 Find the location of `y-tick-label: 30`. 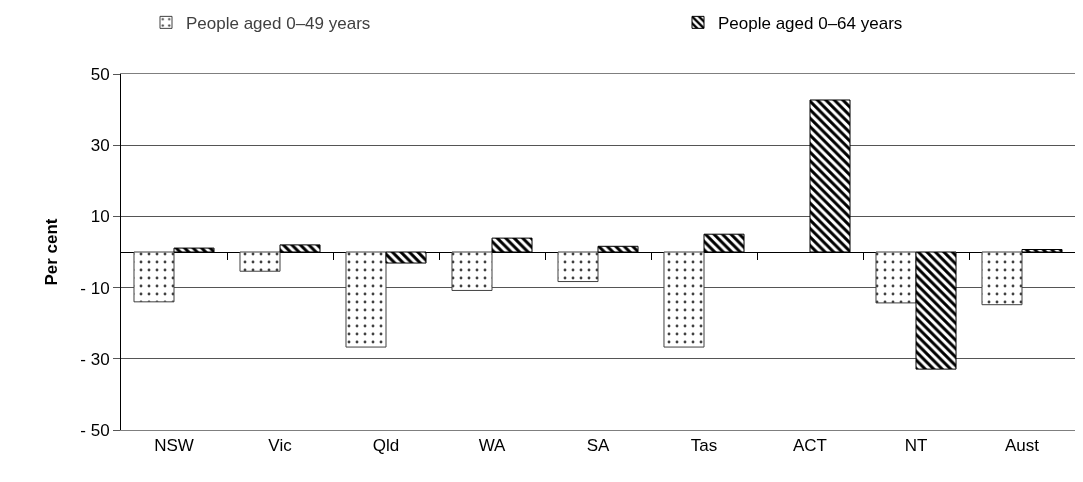

y-tick-label: 30 is located at coordinates (100, 146).